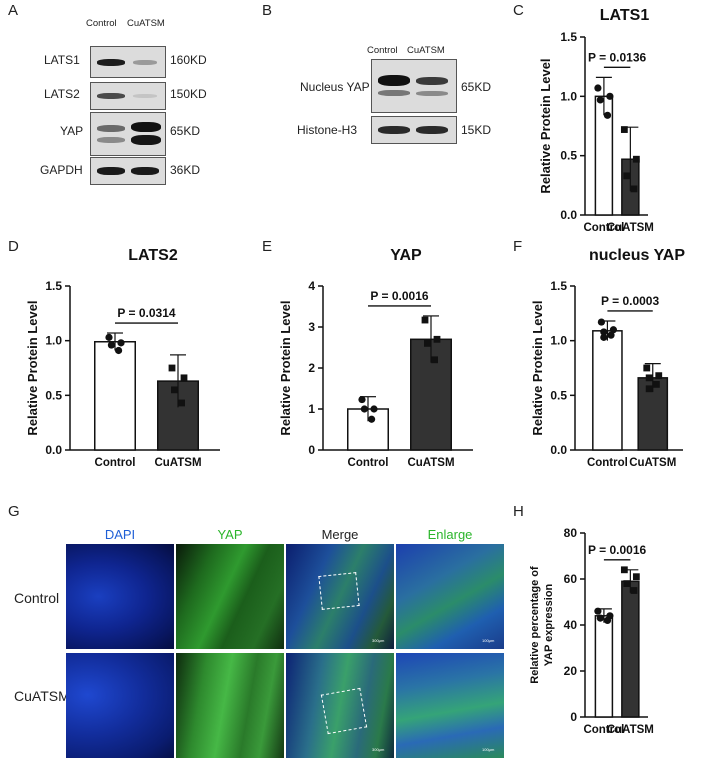 The image size is (709, 762). Describe the element at coordinates (61, 170) in the screenshot. I see `wb-a-row-label: GAPDH` at that location.